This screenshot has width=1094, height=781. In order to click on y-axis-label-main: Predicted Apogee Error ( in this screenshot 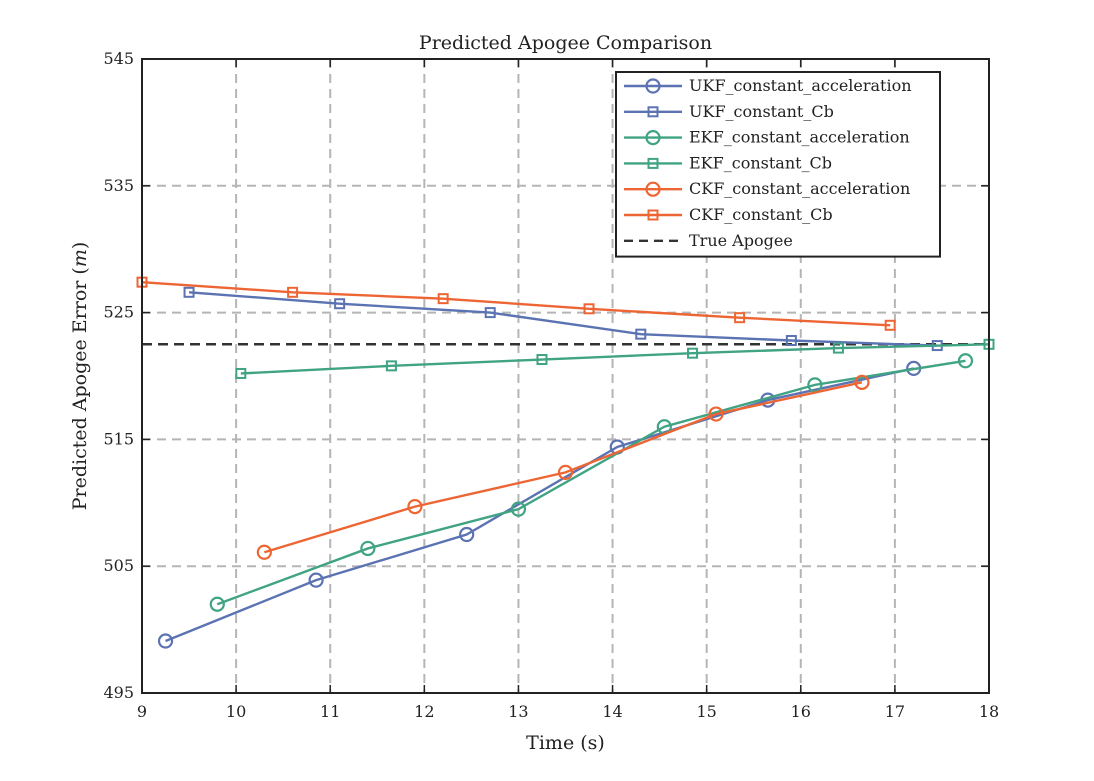, I will do `click(80, 388)`.